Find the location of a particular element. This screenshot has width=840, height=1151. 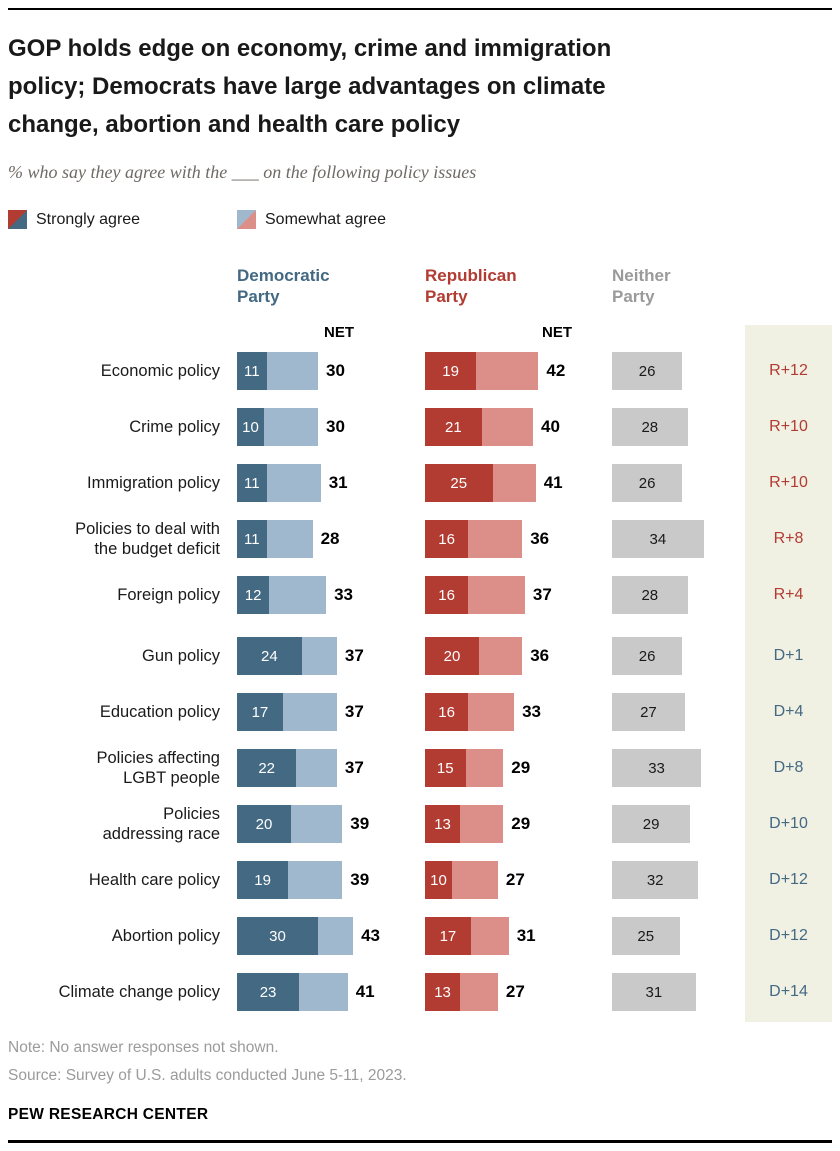

republican-strongly-segment: 13 is located at coordinates (443, 992).